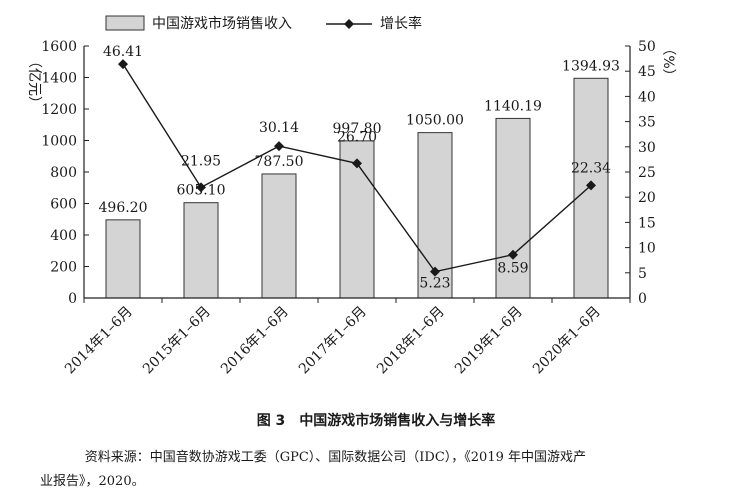 This screenshot has width=752, height=498. Describe the element at coordinates (647, 249) in the screenshot. I see `y2-tick-label-10: 10` at that location.